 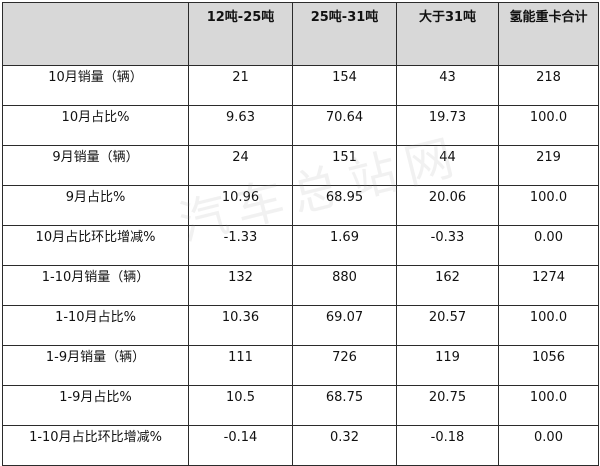 I want to click on table-row: 1-10月销量（辆） 132 880 162 1274, so click(x=300, y=285).